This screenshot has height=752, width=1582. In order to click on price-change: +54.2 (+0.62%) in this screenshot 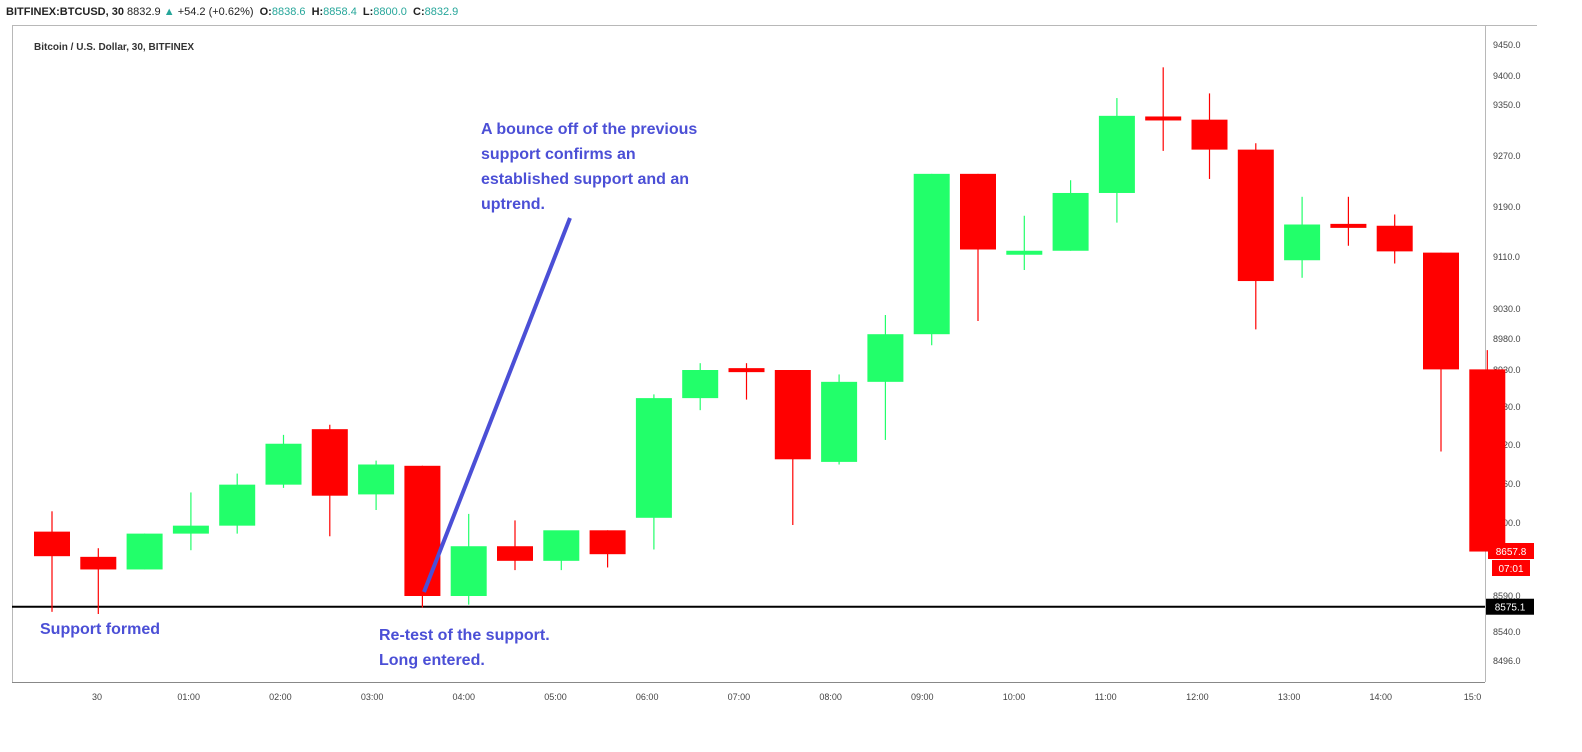, I will do `click(215, 12)`.